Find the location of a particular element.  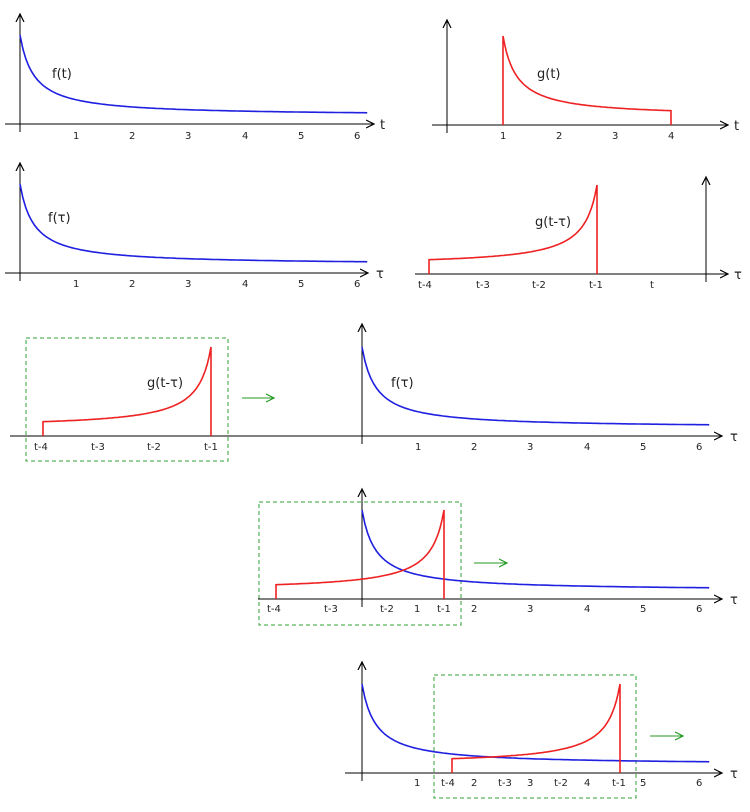

tick-labels: t-4 t-3 t-2 1 t-1 2 3 4 5 6 is located at coordinates (484, 609).